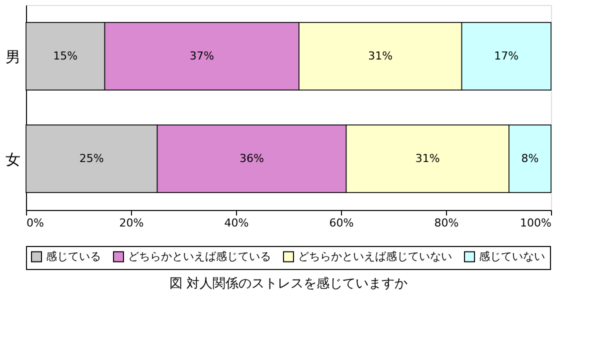  Describe the element at coordinates (506, 55) in the screenshot. I see `data-label: 17%` at that location.